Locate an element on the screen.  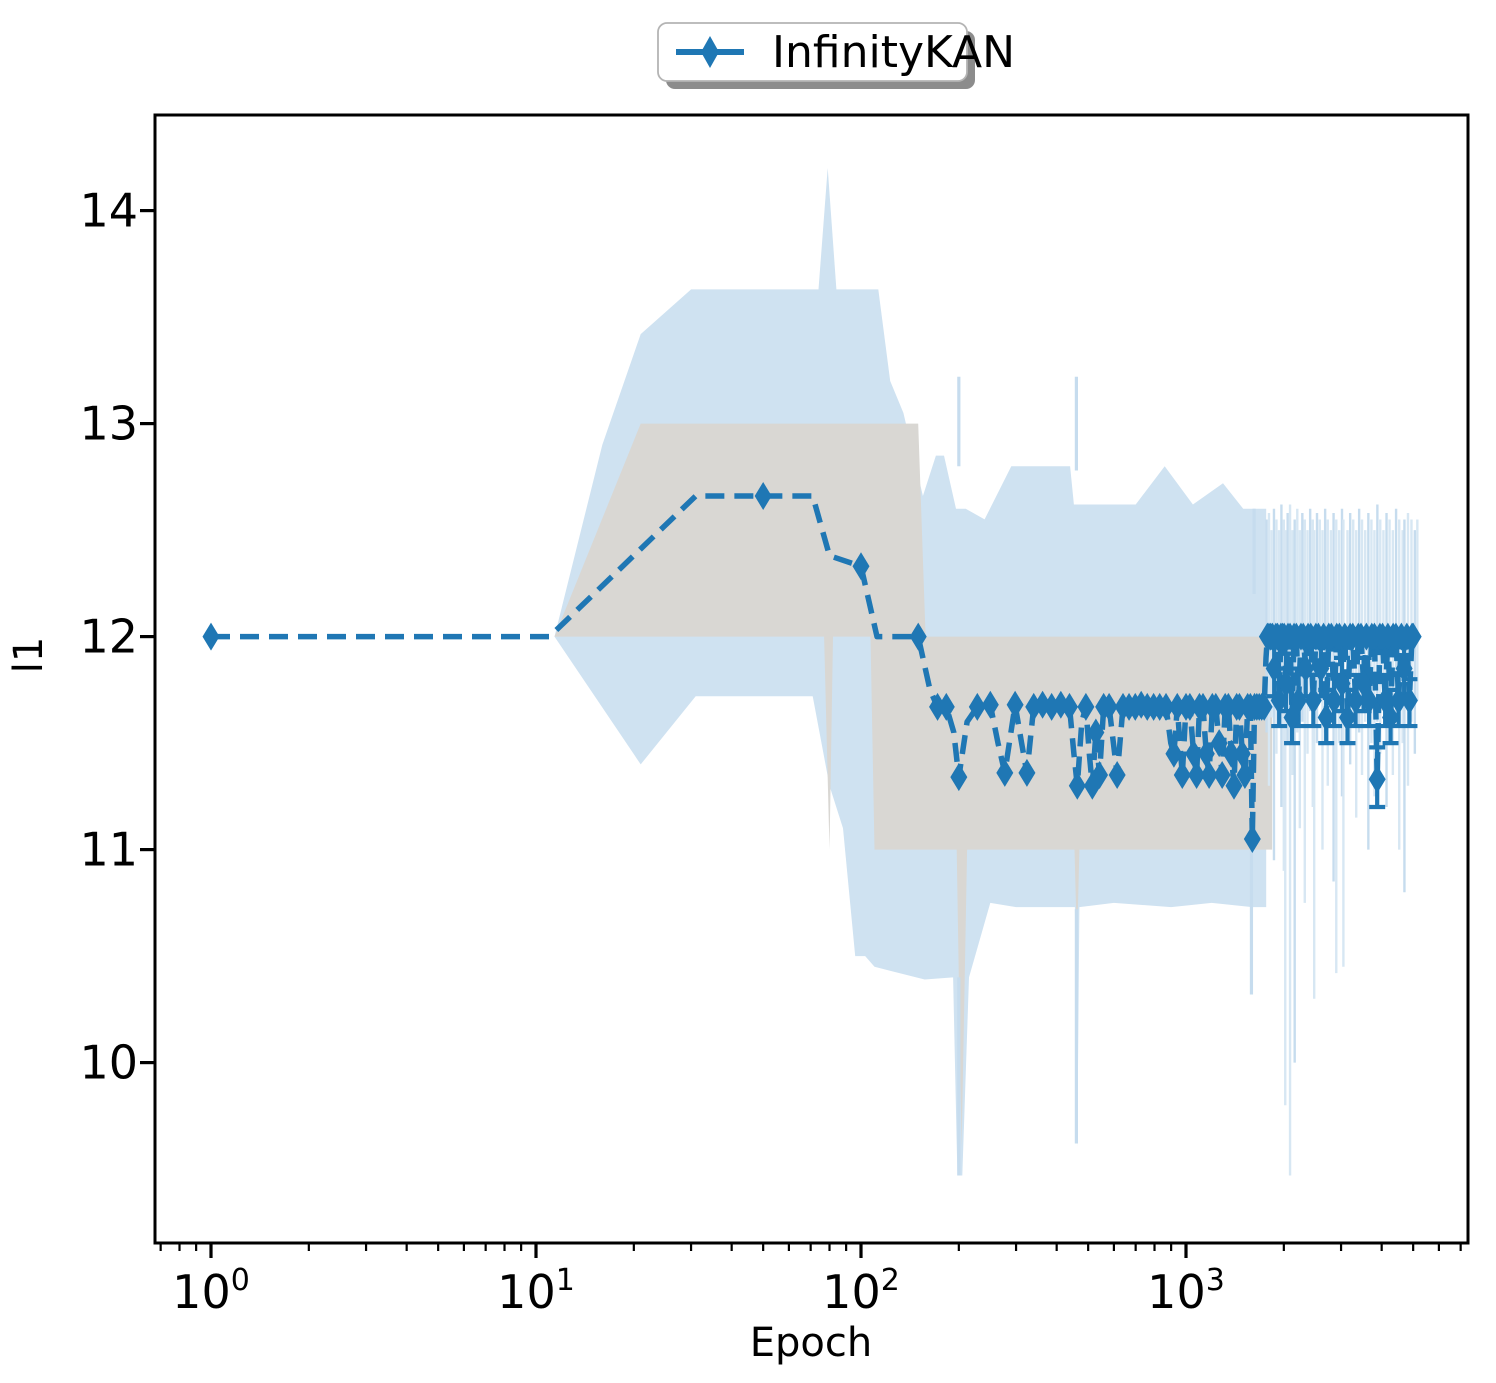
legend-diamond-marker is located at coordinates (710, 52).